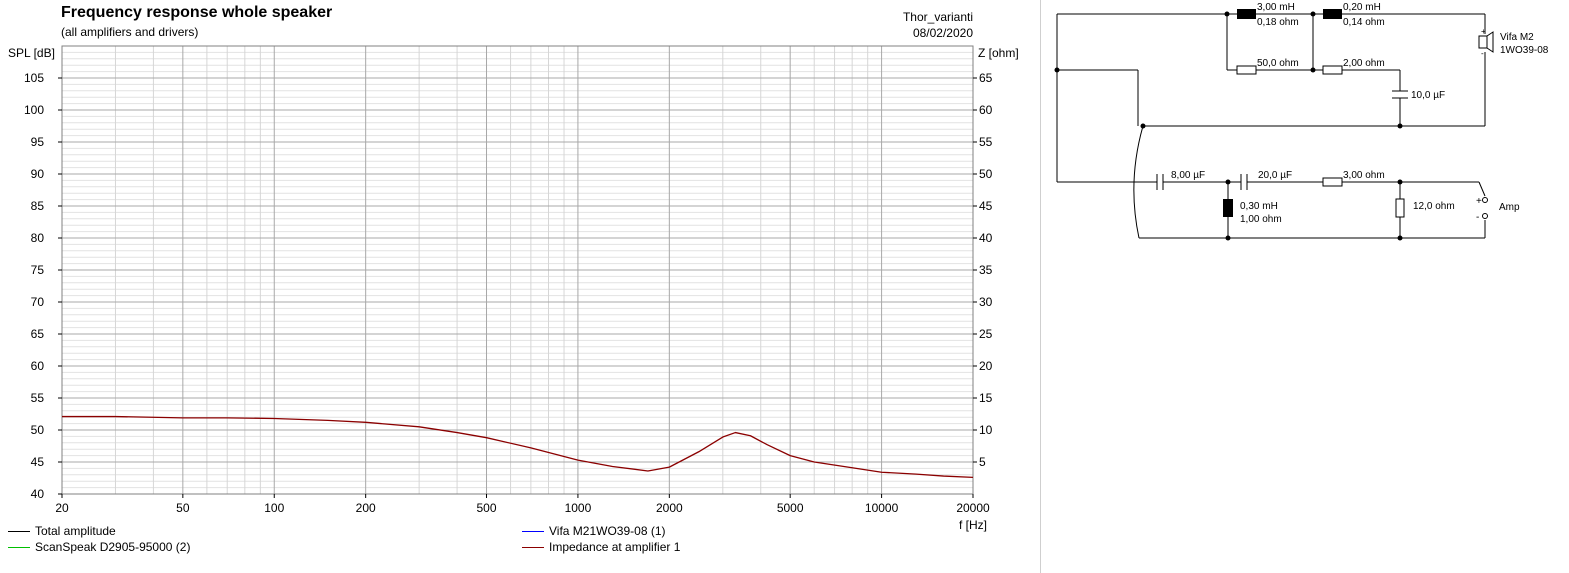  I want to click on y-left-tick-label: 70, so click(38, 302).